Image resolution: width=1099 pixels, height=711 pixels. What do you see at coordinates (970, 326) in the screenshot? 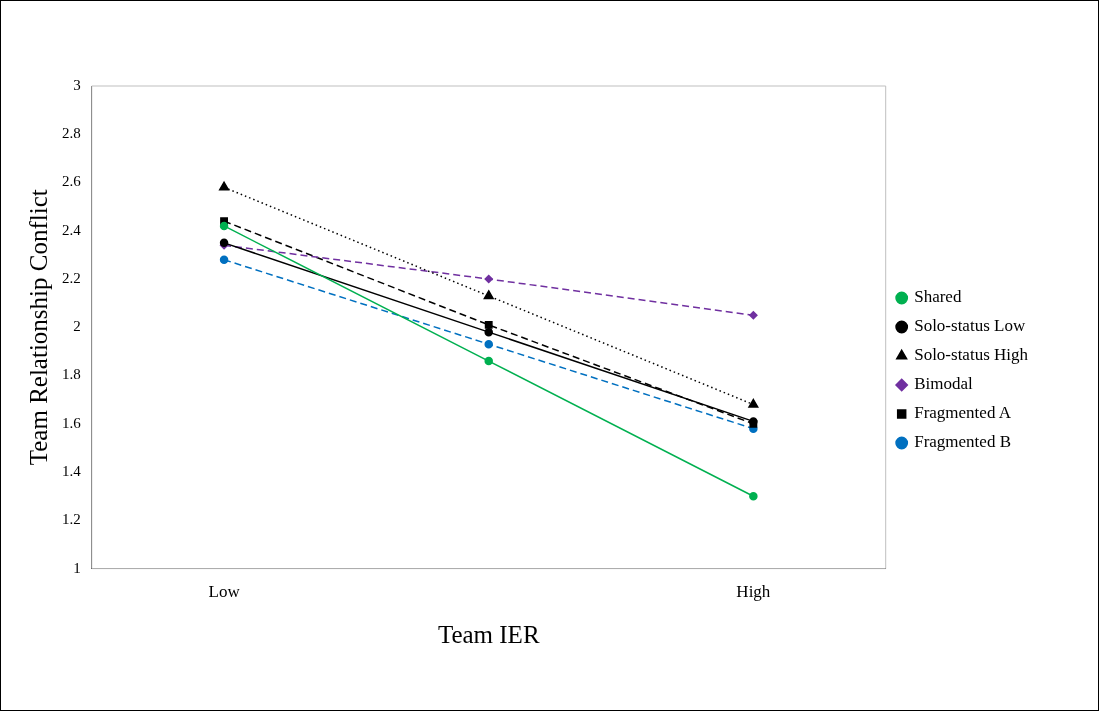
I see `legend-label: Solo-status Low` at bounding box center [970, 326].